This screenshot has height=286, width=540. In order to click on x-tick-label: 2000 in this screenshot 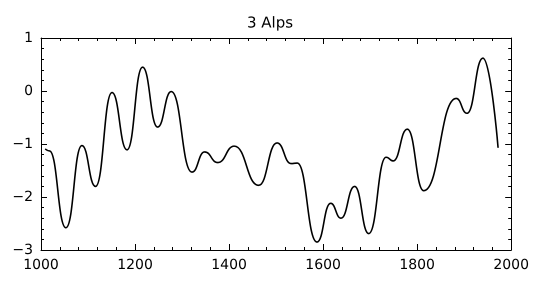, I will do `click(511, 265)`.